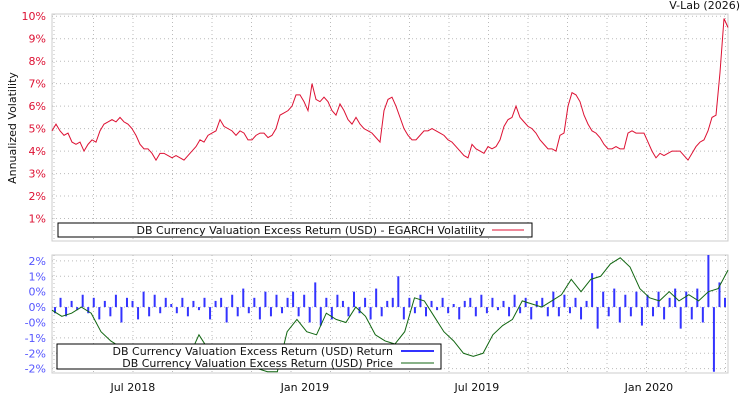  What do you see at coordinates (35, 322) in the screenshot?
I see `y-tick-label: -0%` at bounding box center [35, 322].